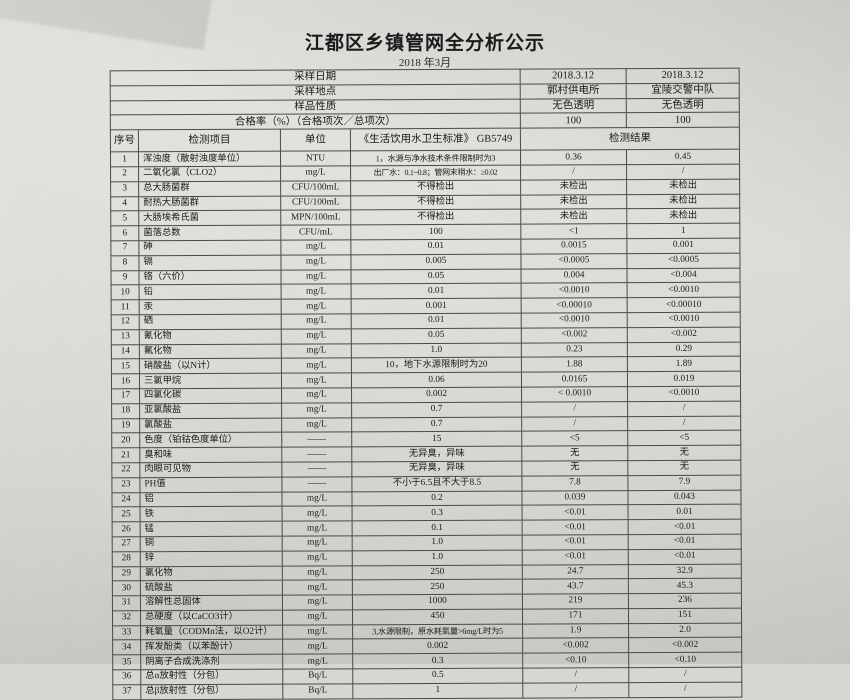 This screenshot has width=850, height=700. What do you see at coordinates (436, 409) in the screenshot?
I see `cell-standard: 0.7` at bounding box center [436, 409].